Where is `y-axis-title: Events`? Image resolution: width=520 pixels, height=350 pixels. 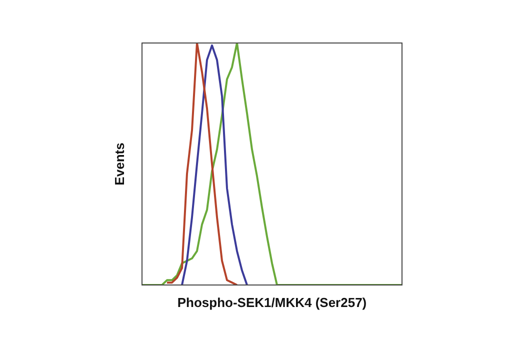 y-axis-title: Events is located at coordinates (119, 164).